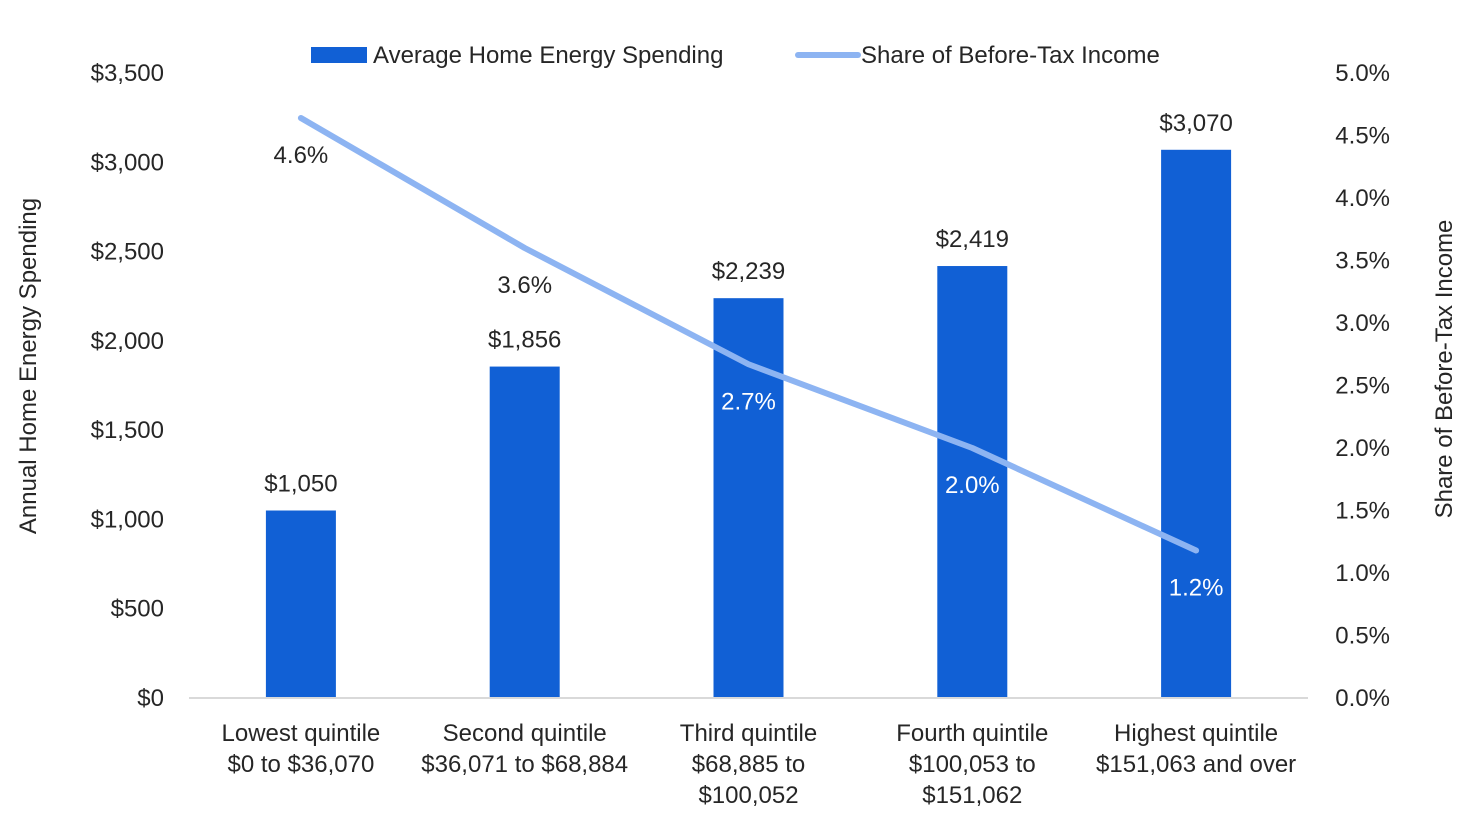 The height and width of the screenshot is (817, 1464). What do you see at coordinates (1362, 511) in the screenshot?
I see `y2-tick-label: 1.5%` at bounding box center [1362, 511].